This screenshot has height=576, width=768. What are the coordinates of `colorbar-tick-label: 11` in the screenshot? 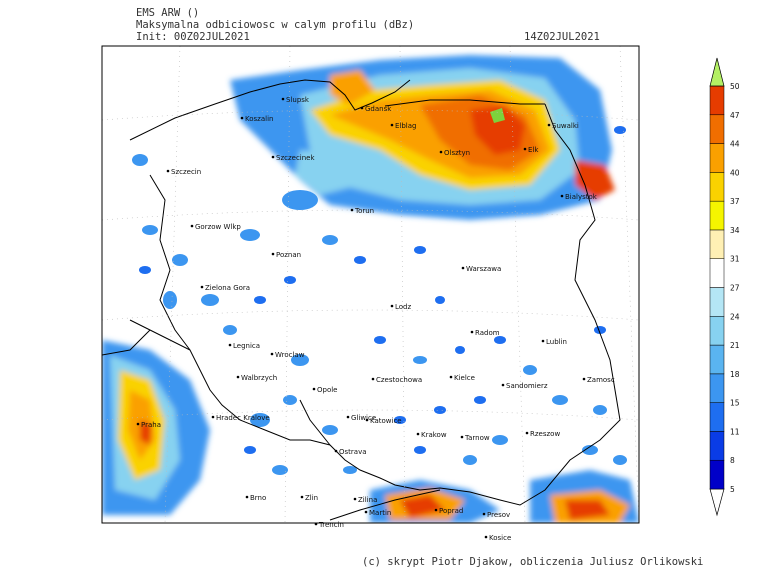 It's located at (735, 431).